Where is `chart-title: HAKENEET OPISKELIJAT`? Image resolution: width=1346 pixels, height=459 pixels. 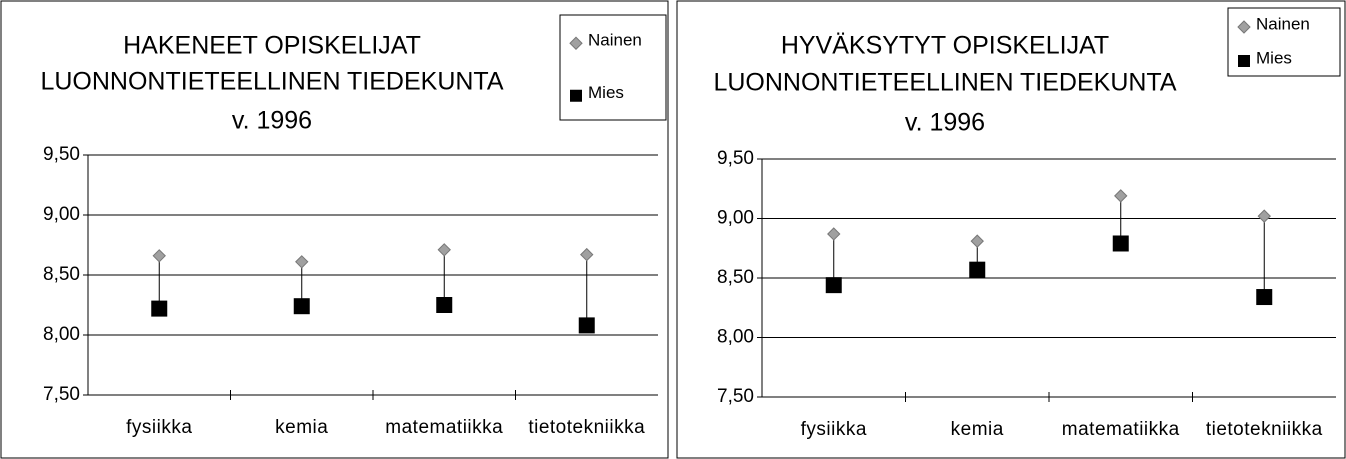
chart-title: HAKENEET OPISKELIJAT is located at coordinates (272, 46).